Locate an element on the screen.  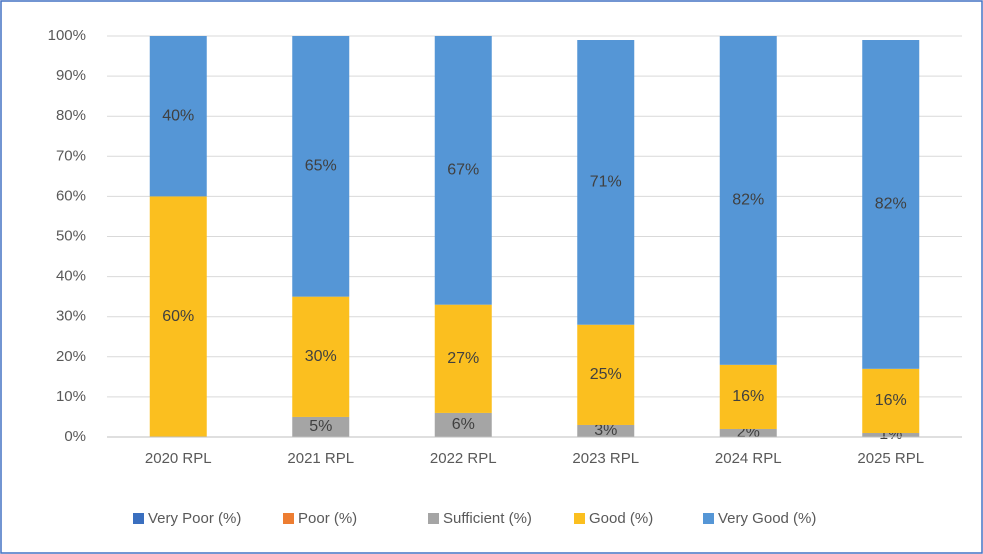
y-tick-label: 70% is located at coordinates (71, 155).